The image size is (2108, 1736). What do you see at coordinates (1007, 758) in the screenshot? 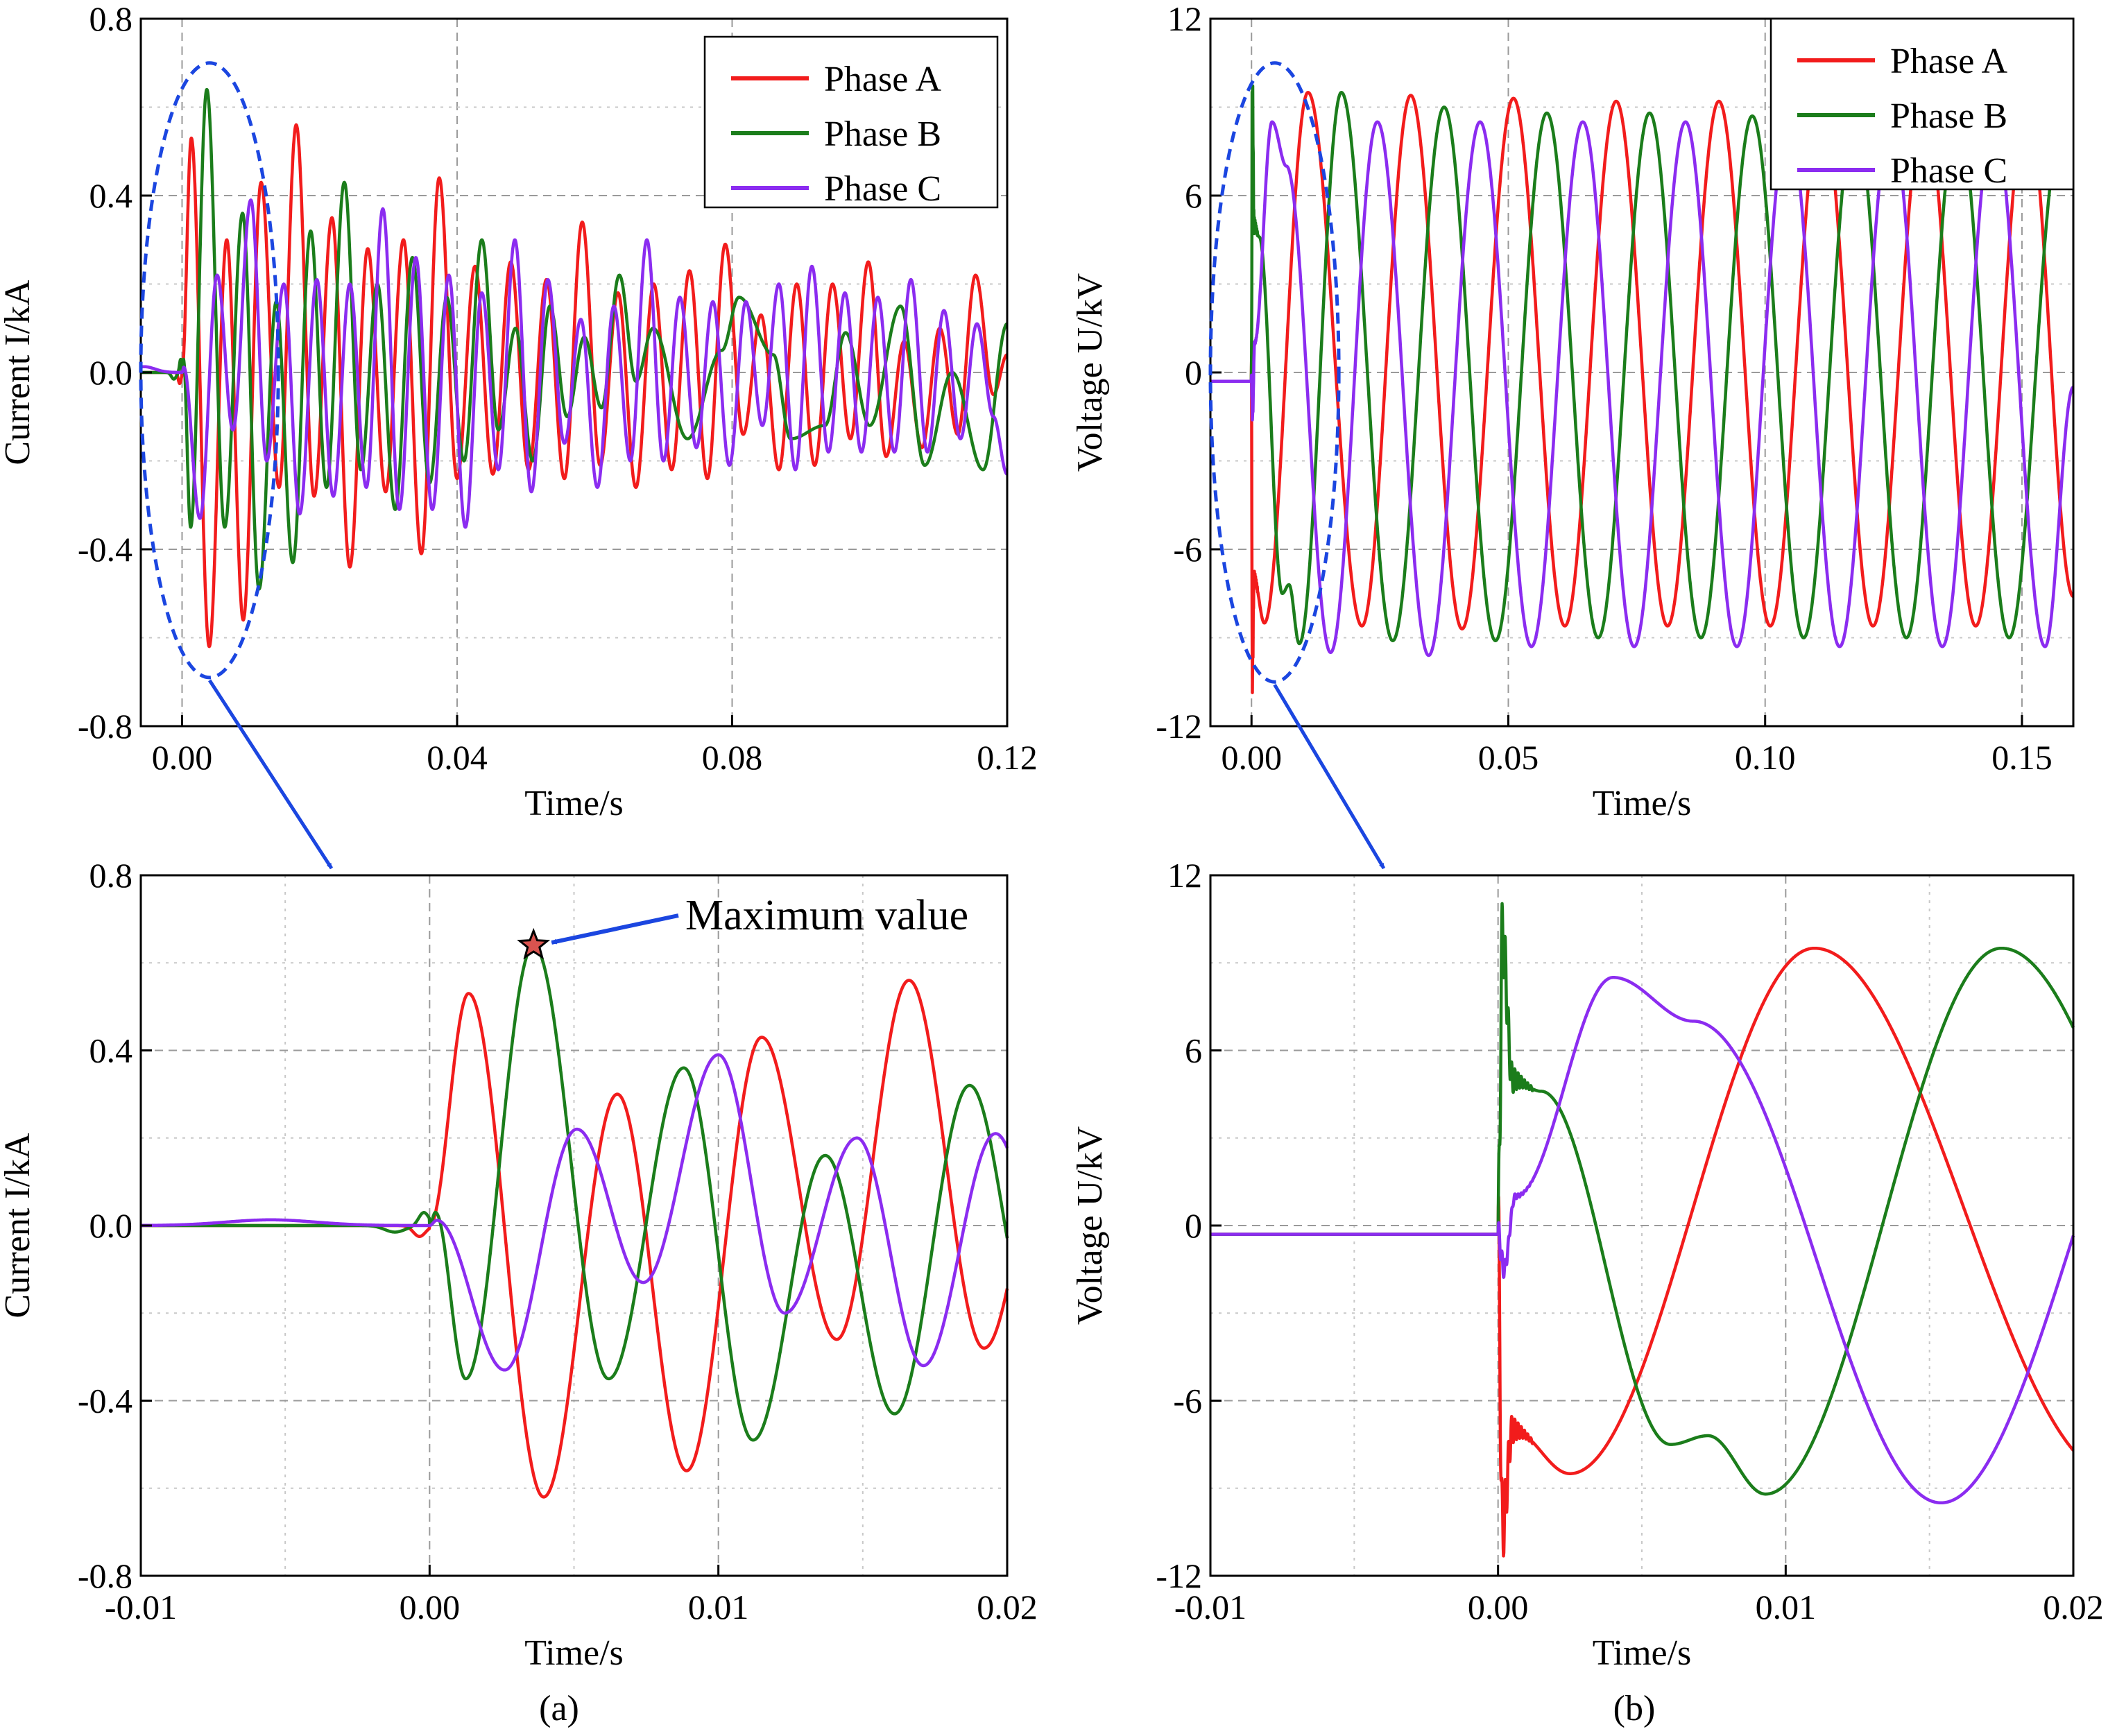
I see `x-tick-label: 0.12` at bounding box center [1007, 758].